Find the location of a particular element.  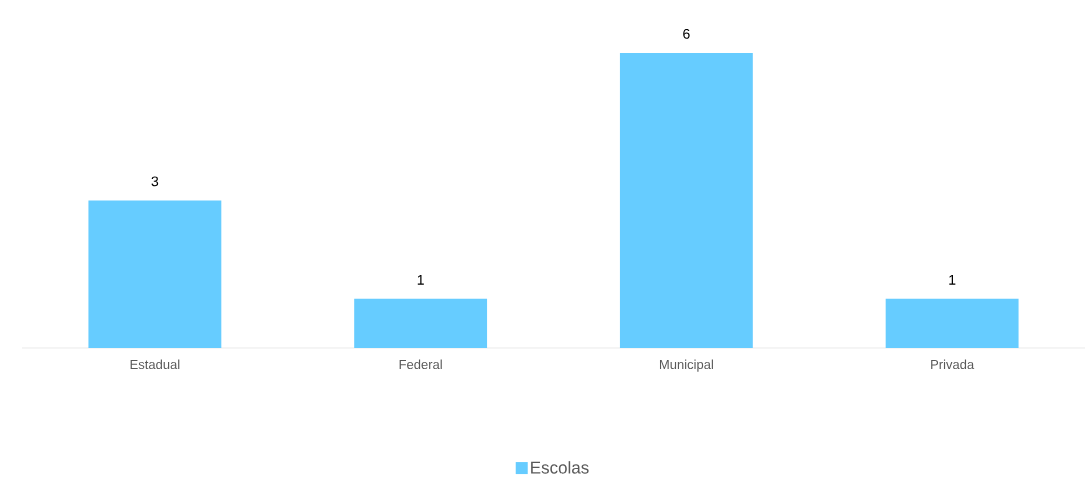

x-tick-label: Federal is located at coordinates (420, 364).